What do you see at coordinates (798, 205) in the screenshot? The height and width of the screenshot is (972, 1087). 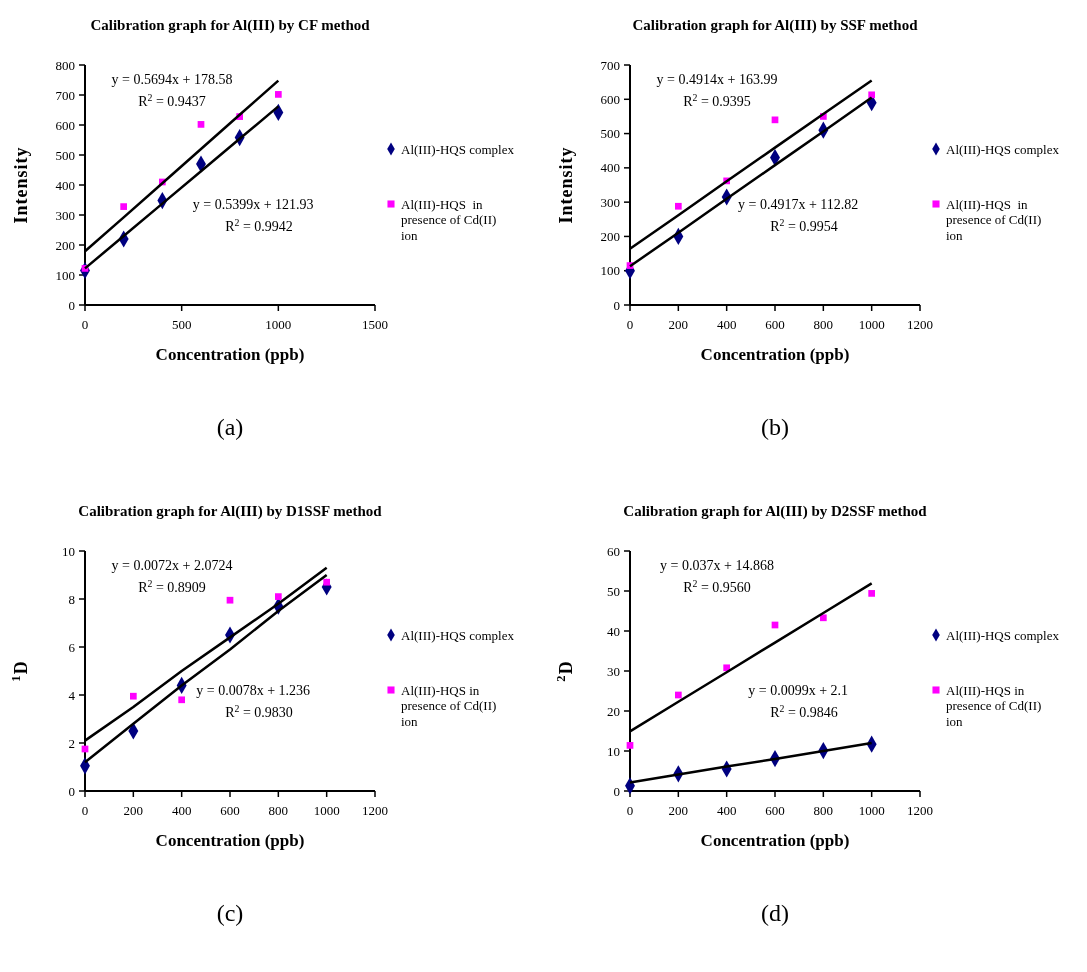 I see `annotation: y = 0.4917x + 112.82` at bounding box center [798, 205].